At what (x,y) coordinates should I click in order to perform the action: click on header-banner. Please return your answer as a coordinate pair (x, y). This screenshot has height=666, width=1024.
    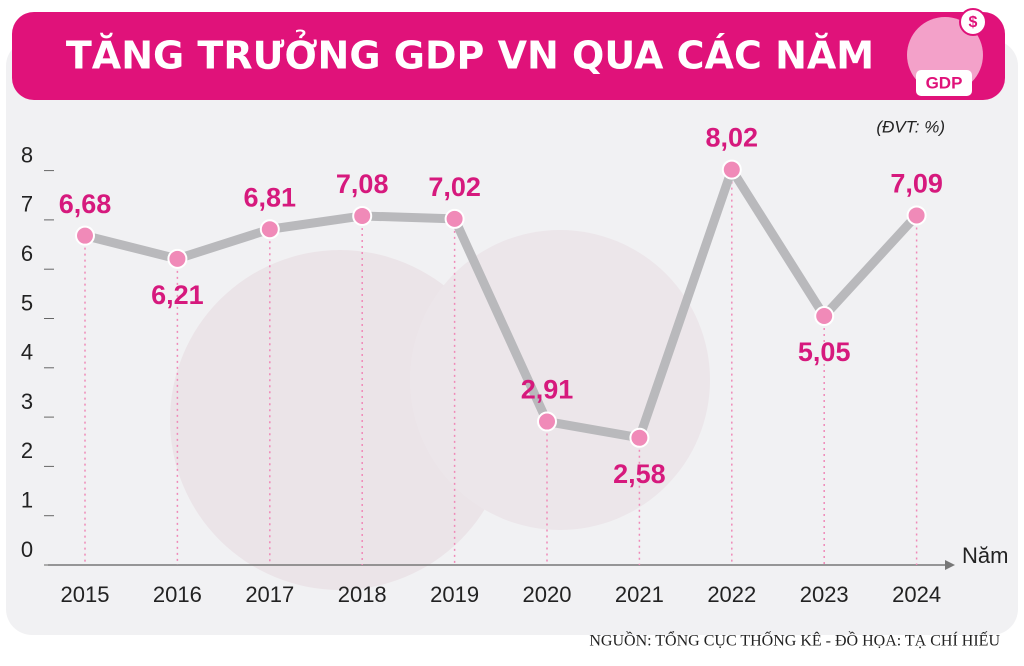
    Looking at the image, I should click on (508, 56).